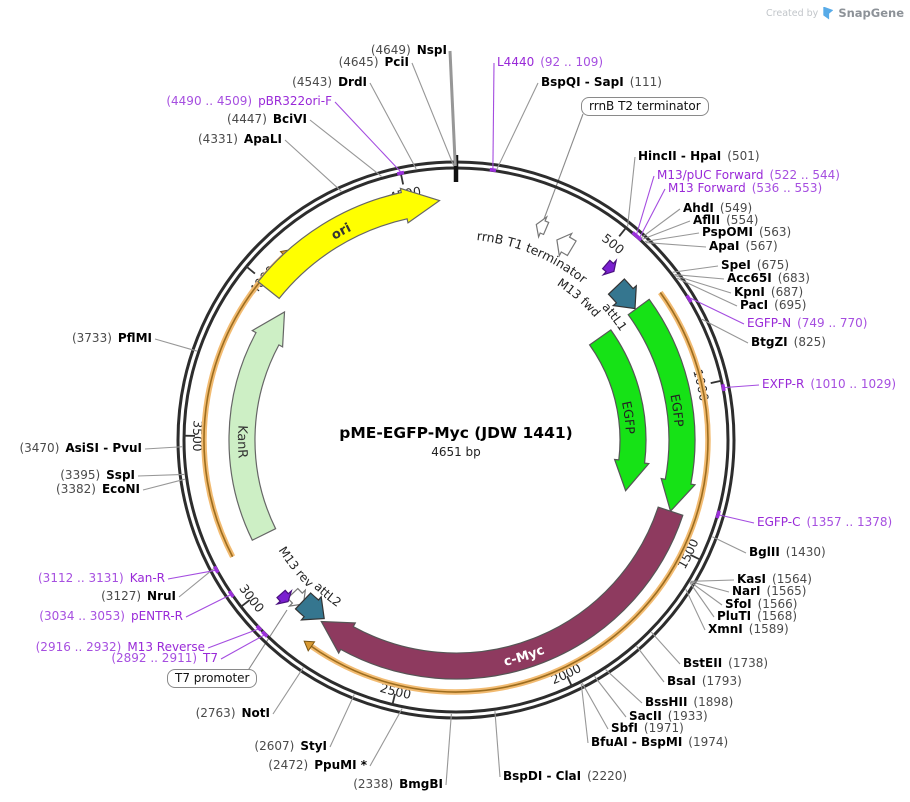 The image size is (910, 802). What do you see at coordinates (768, 278) in the screenshot?
I see `site-label-acc65i-683: Acc65I (683)` at bounding box center [768, 278].